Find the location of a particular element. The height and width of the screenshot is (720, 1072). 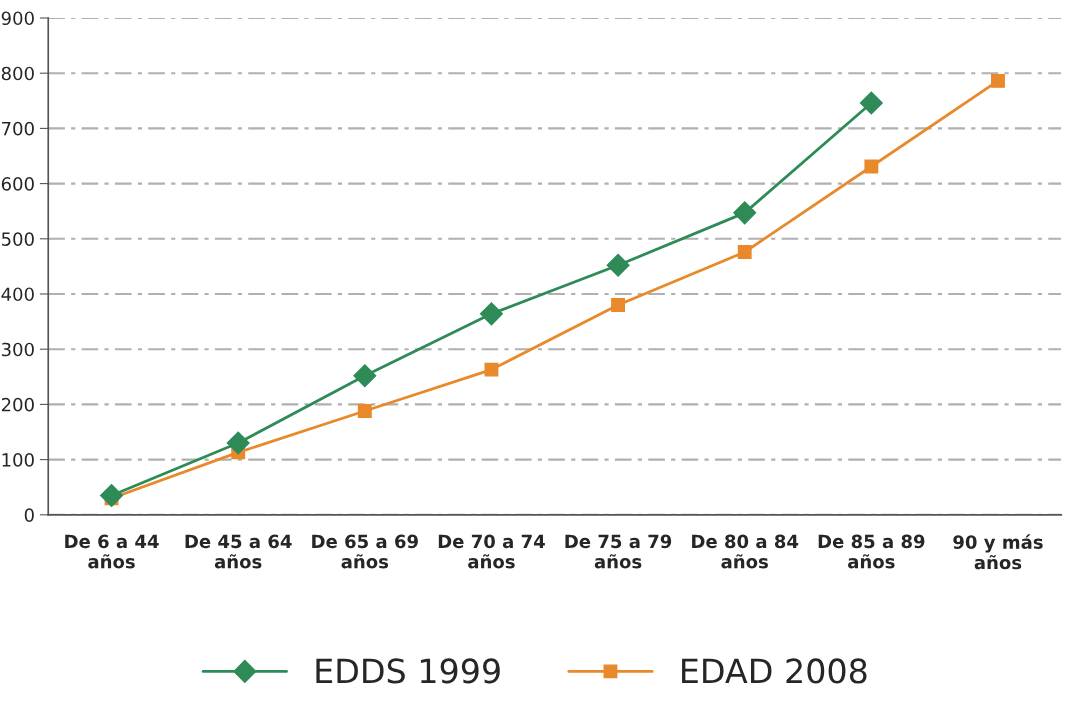

y-tick-label: 100 is located at coordinates (18, 460).